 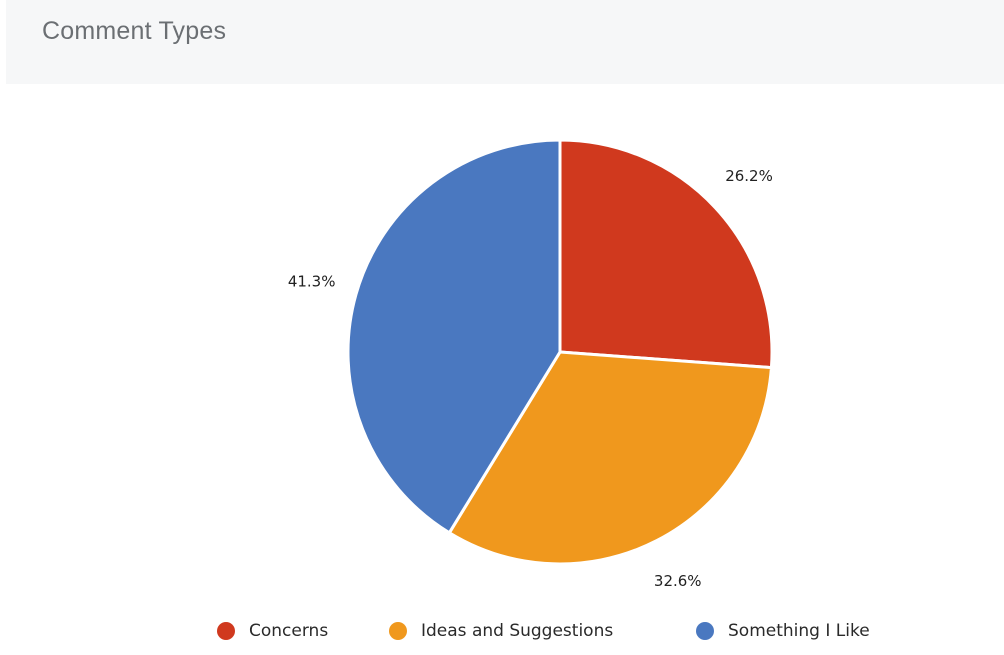 What do you see at coordinates (505, 42) in the screenshot?
I see `panel-header: Comment Types` at bounding box center [505, 42].